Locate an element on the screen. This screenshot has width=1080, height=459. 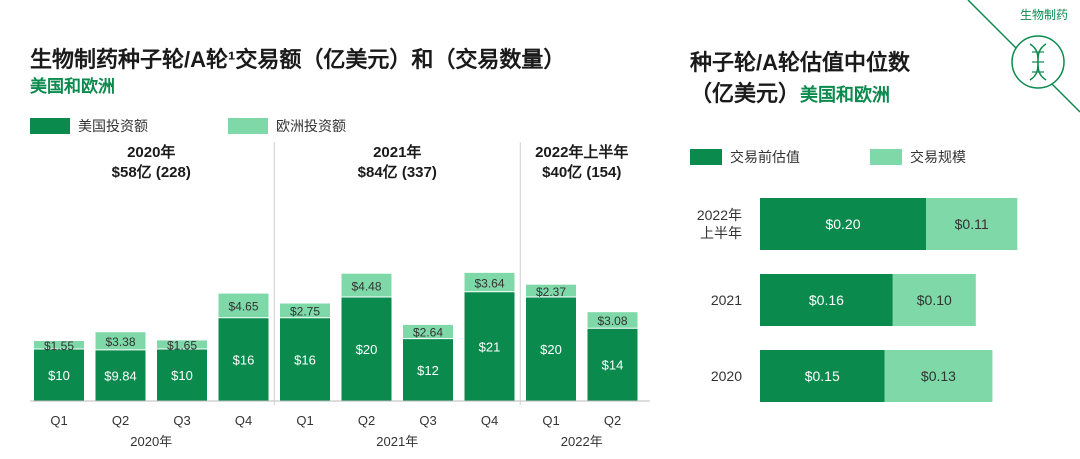
group-header-0: 2020年 is located at coordinates (151, 152).